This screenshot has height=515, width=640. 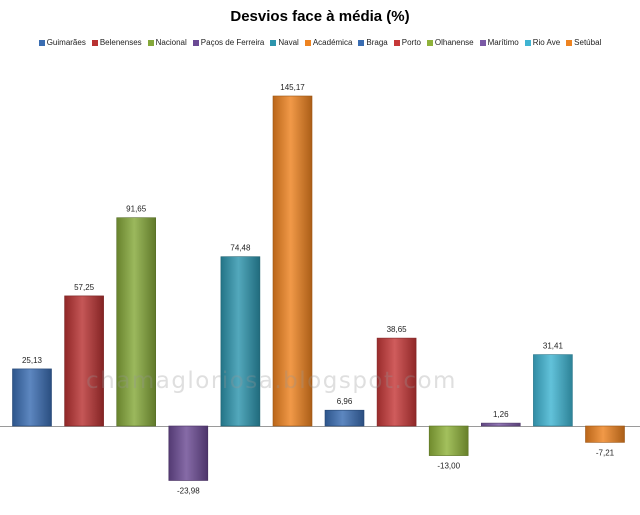 I want to click on bar-belenenses, so click(x=84, y=361).